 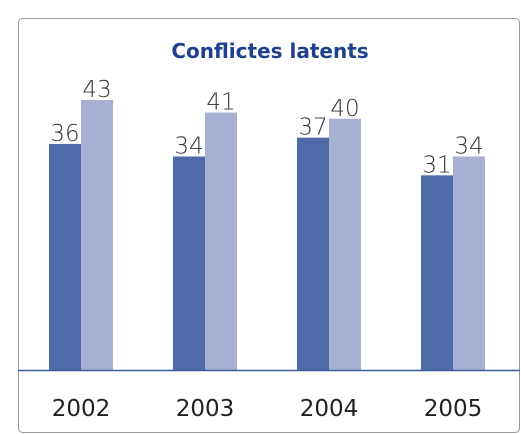 What do you see at coordinates (81, 409) in the screenshot?
I see `x-tick-label: 2002` at bounding box center [81, 409].